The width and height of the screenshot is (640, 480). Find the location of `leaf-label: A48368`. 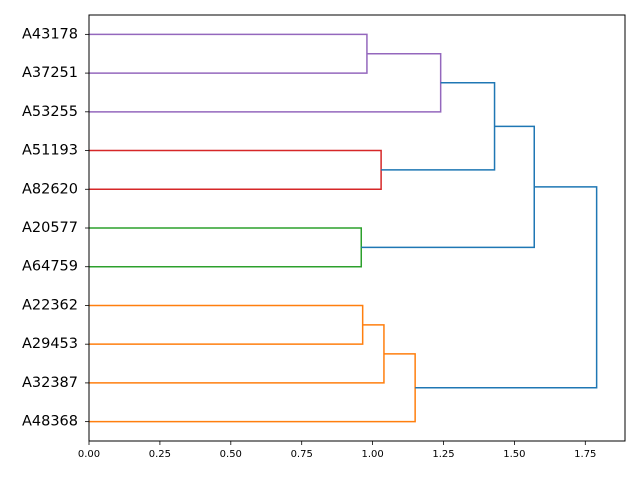

leaf-label: A48368 is located at coordinates (50, 422).